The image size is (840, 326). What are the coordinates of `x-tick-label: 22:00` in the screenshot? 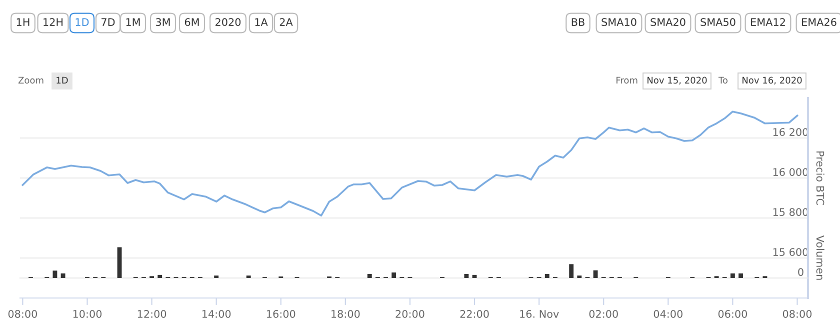 It's located at (474, 314).